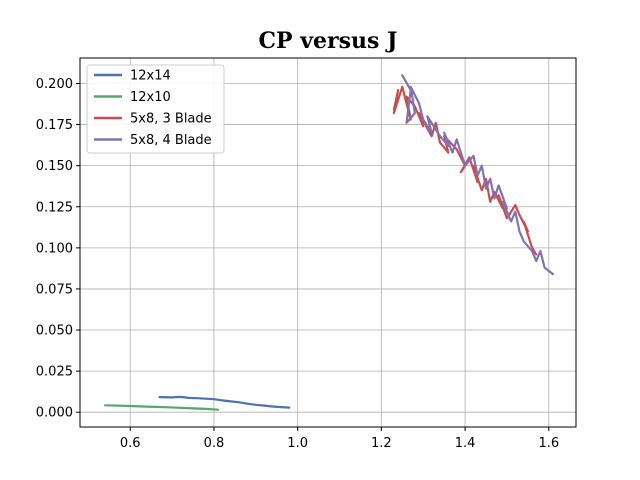 This screenshot has height=480, width=640. Describe the element at coordinates (150, 76) in the screenshot. I see `legend-label-1: 12x14` at that location.